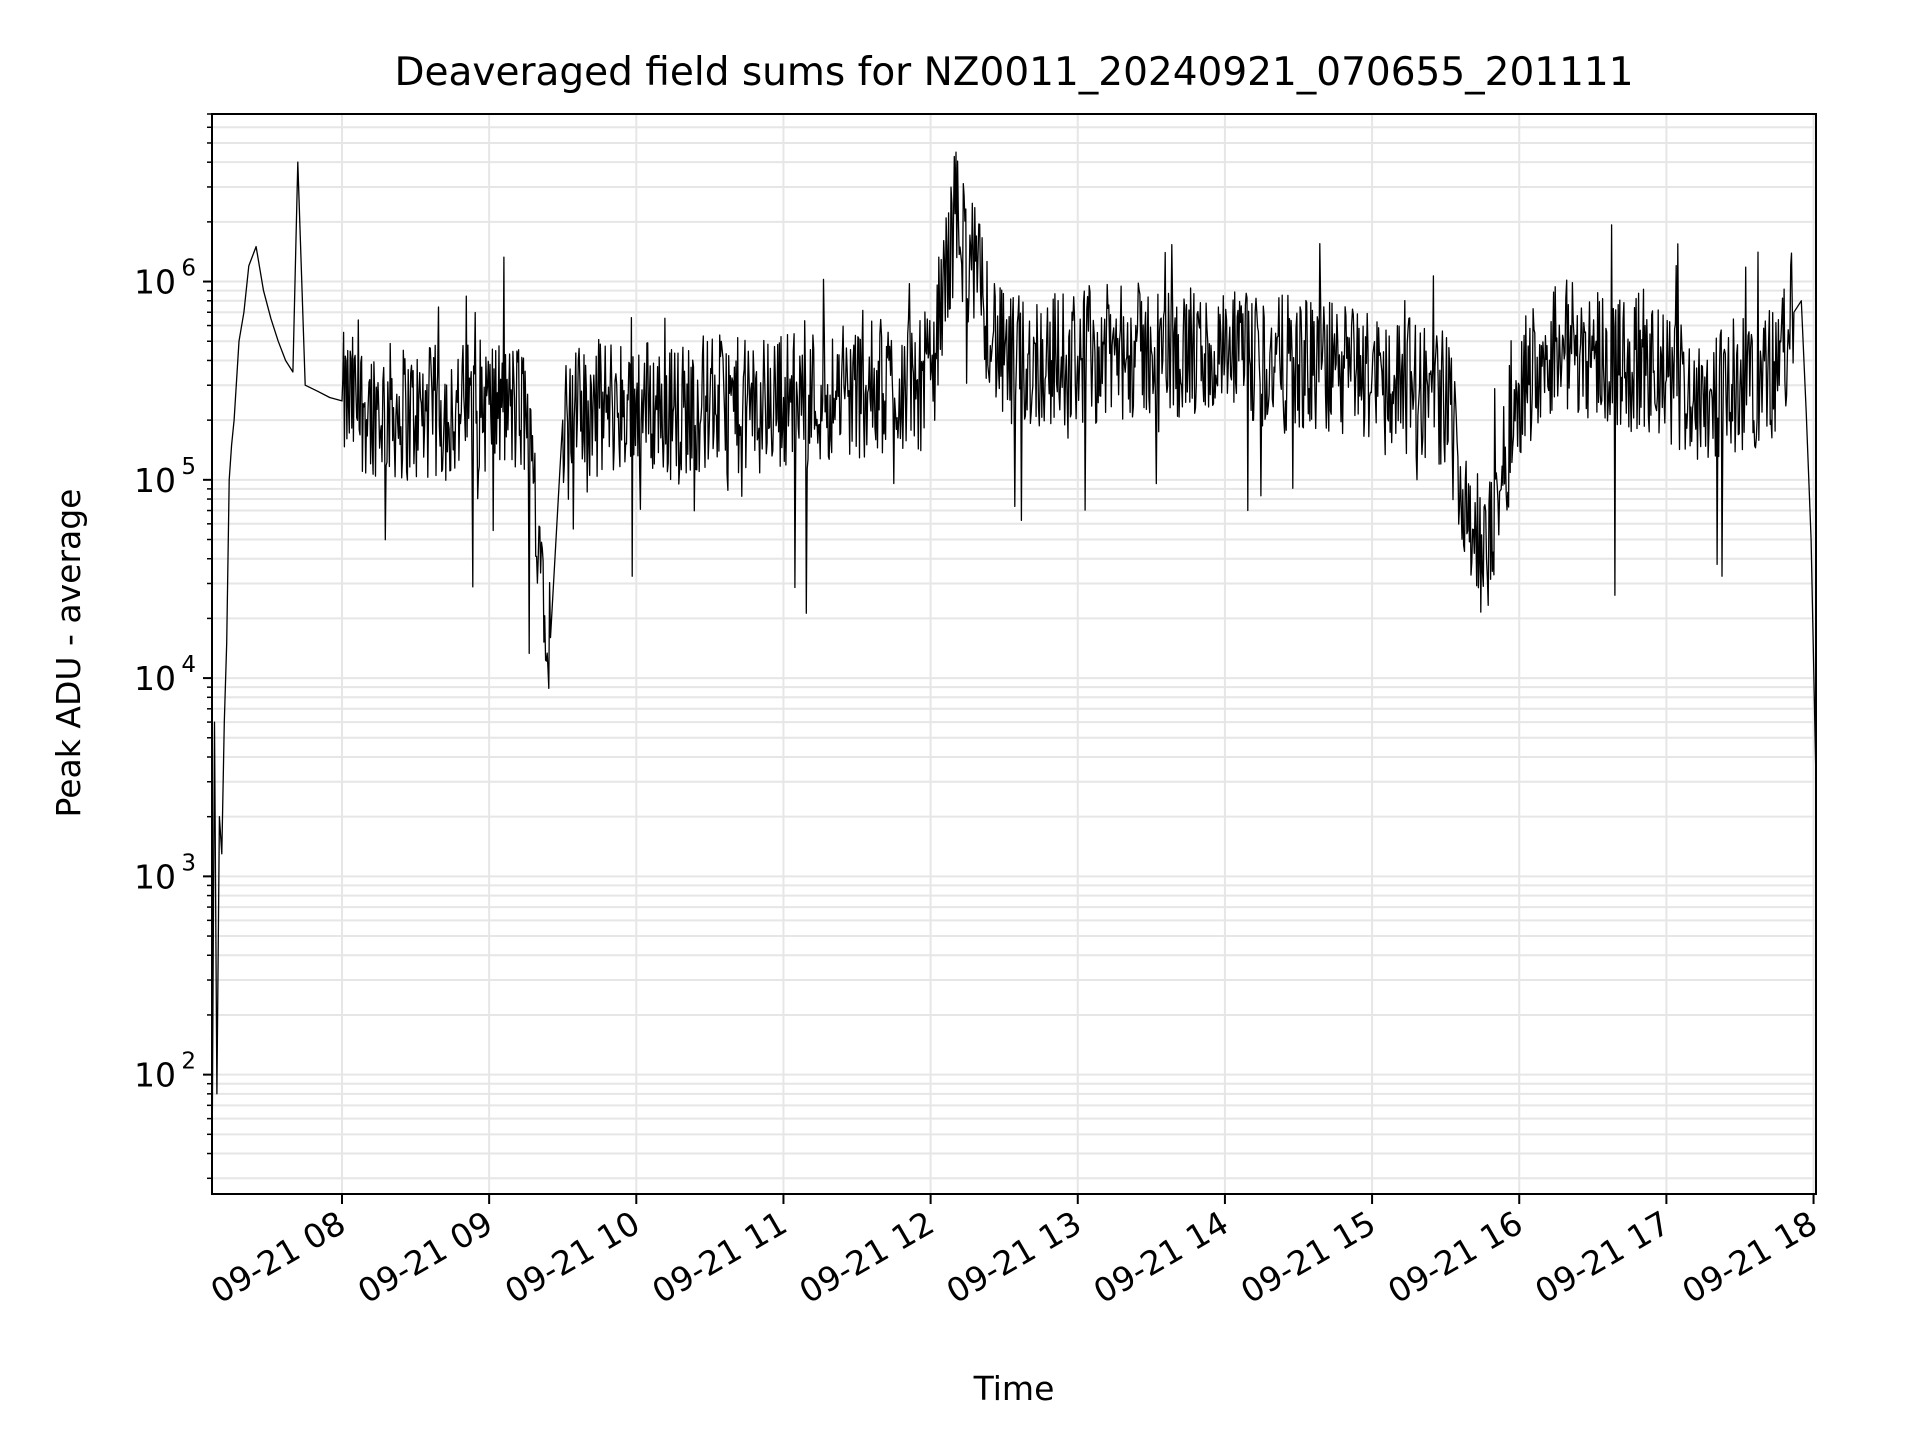 This screenshot has height=1444, width=1920. Describe the element at coordinates (188, 467) in the screenshot. I see `y-tick-exponent: 5` at that location.